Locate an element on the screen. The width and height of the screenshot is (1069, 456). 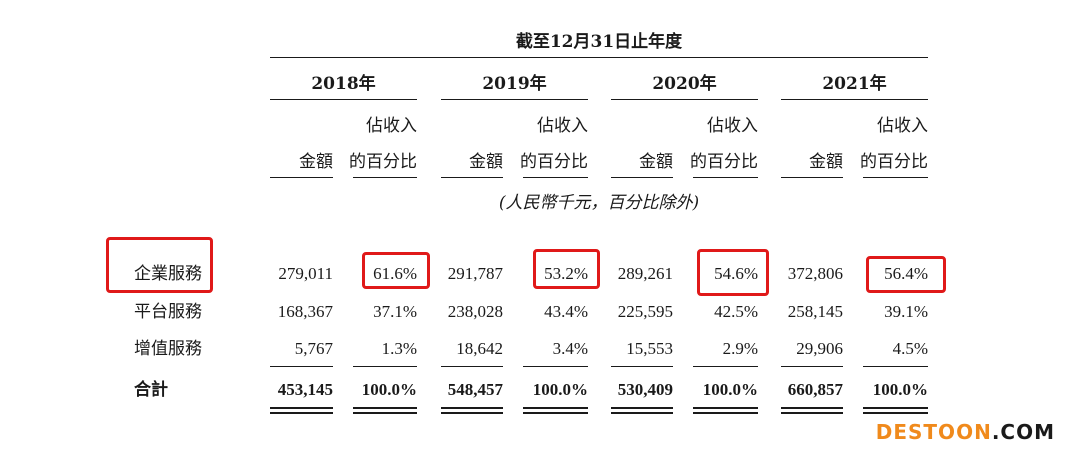
cell-pct: 1.3% is located at coordinates (399, 348).